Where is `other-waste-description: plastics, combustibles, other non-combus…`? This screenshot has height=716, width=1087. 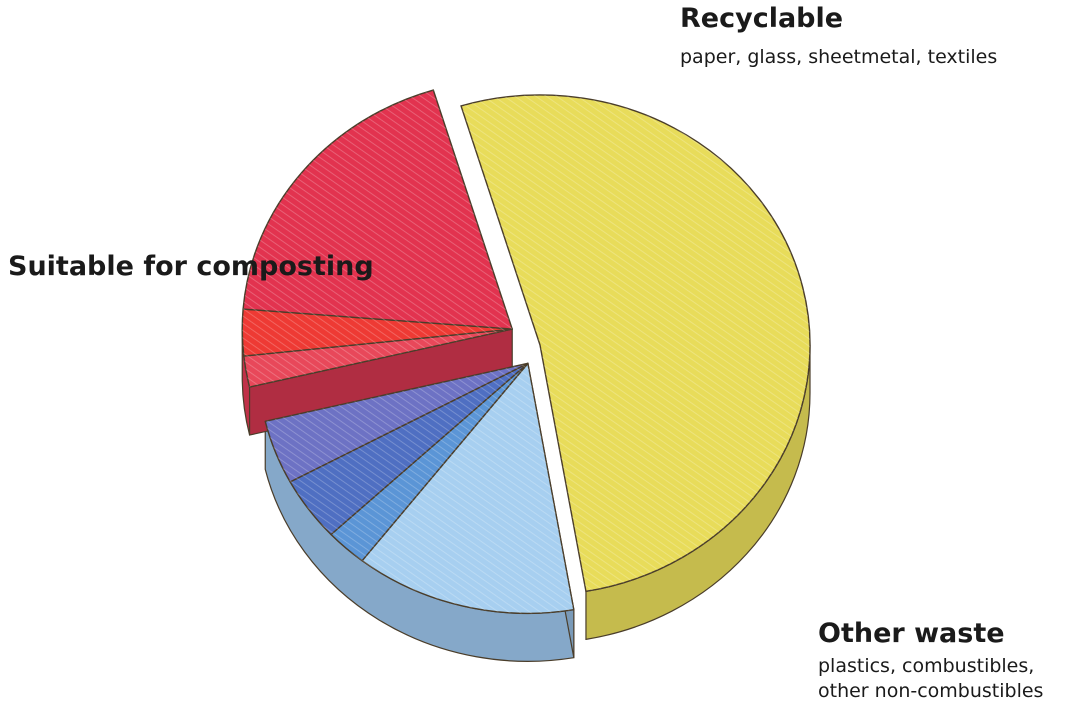
other-waste-description: plastics, combustibles, other non-combus… is located at coordinates (931, 678).